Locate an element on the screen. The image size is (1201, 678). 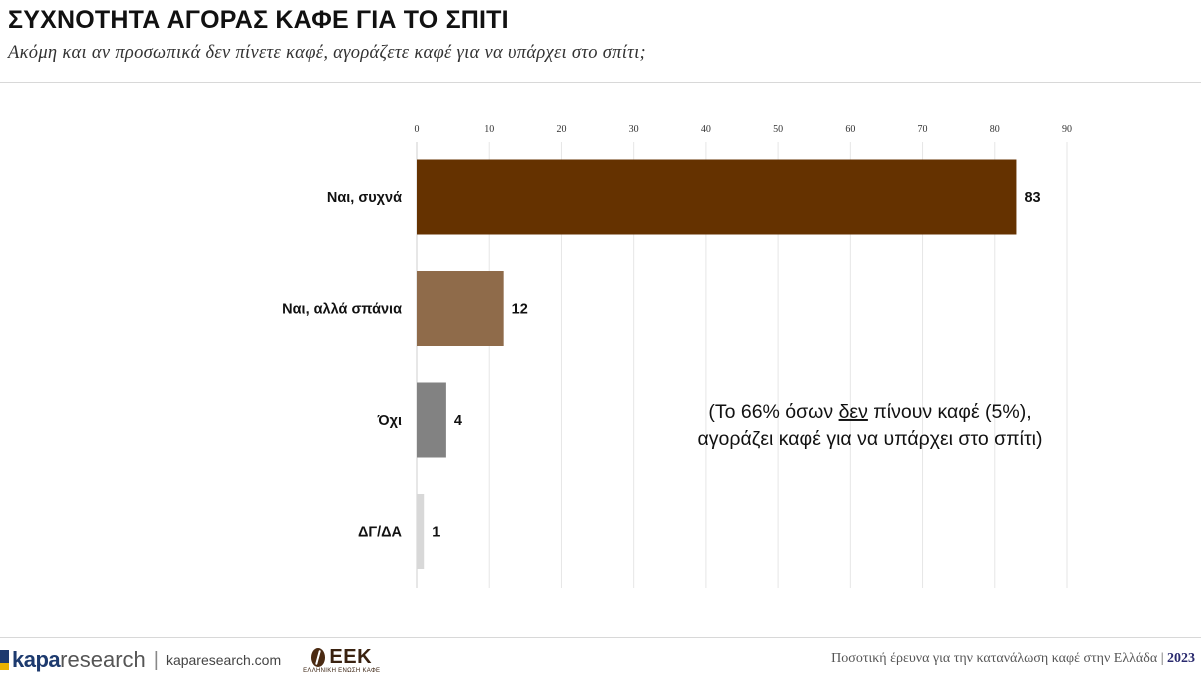
x-tick-label: 0 is located at coordinates (417, 129).